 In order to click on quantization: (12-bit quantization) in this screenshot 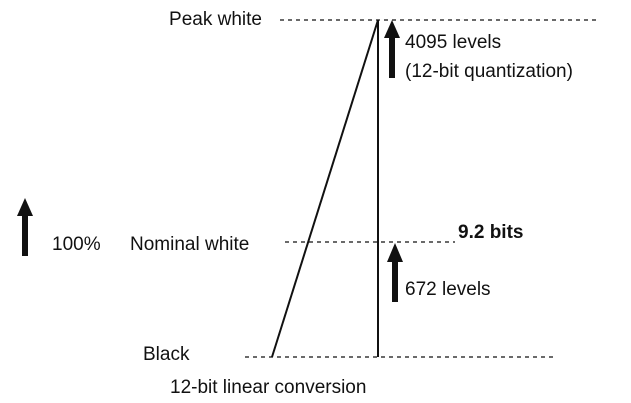, I will do `click(489, 71)`.